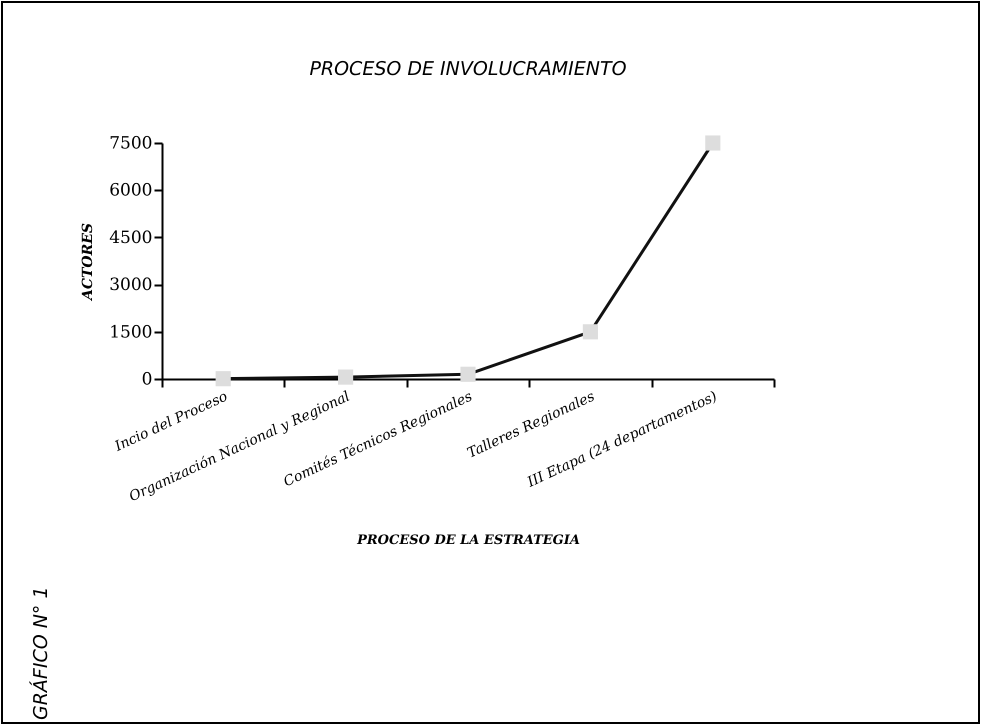 This screenshot has height=725, width=981. Describe the element at coordinates (130, 285) in the screenshot. I see `y-tick-label: 3000` at that location.